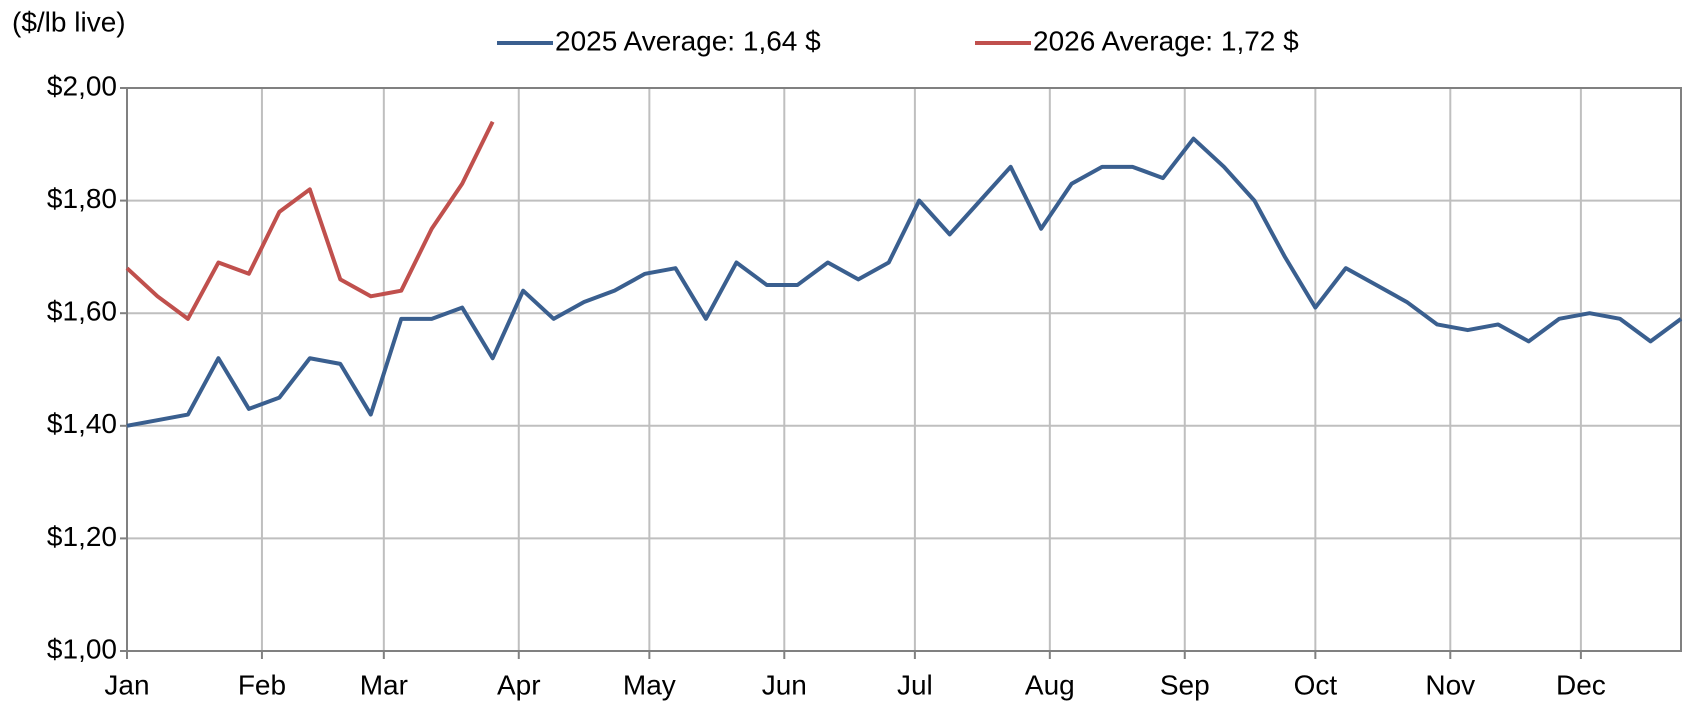 The image size is (1687, 708). I want to click on x-tick-label: Jan, so click(126, 684).